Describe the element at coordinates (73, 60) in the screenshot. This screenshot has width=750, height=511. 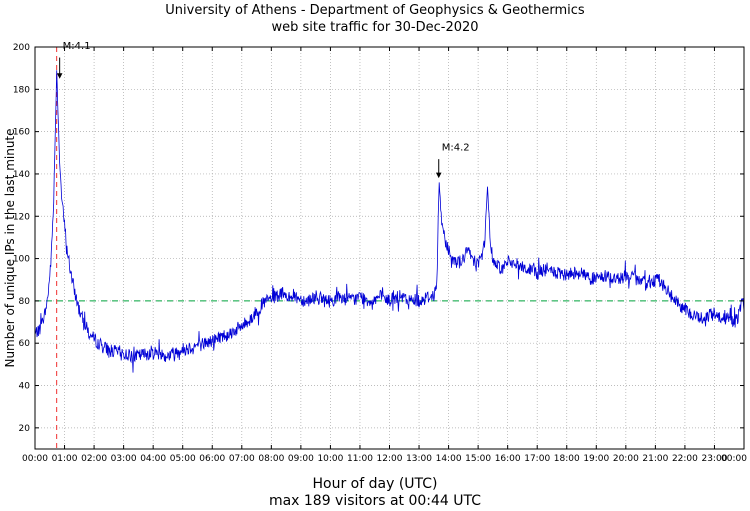
I see `annotation-m41: M:4.1` at that location.